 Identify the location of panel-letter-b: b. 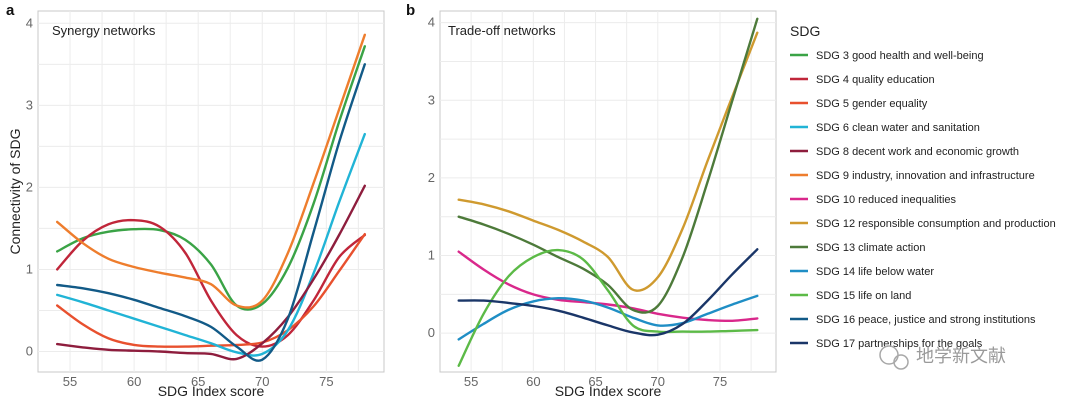
(410, 10).